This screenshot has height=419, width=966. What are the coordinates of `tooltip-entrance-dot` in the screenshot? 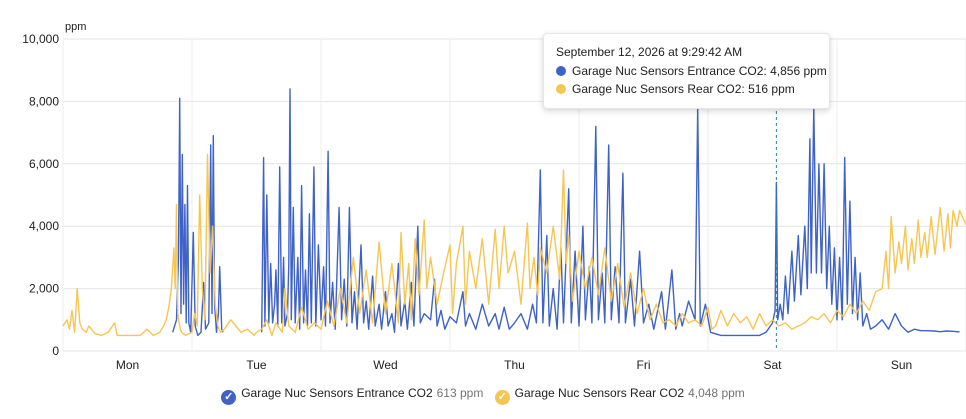 It's located at (561, 71).